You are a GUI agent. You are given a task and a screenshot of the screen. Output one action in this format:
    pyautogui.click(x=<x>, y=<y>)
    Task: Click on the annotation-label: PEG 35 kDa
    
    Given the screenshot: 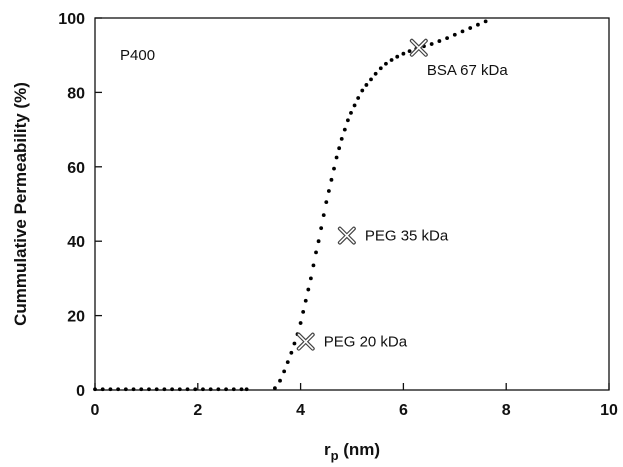 What is the action you would take?
    pyautogui.click(x=407, y=236)
    